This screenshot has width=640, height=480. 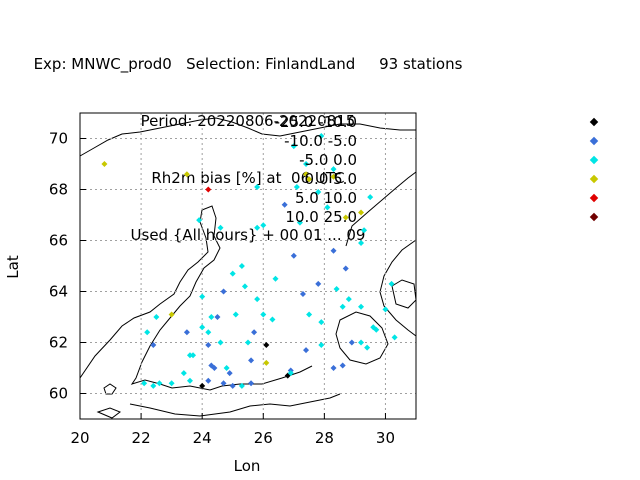 What do you see at coordinates (404, 294) in the screenshot?
I see `lake-onega` at bounding box center [404, 294].